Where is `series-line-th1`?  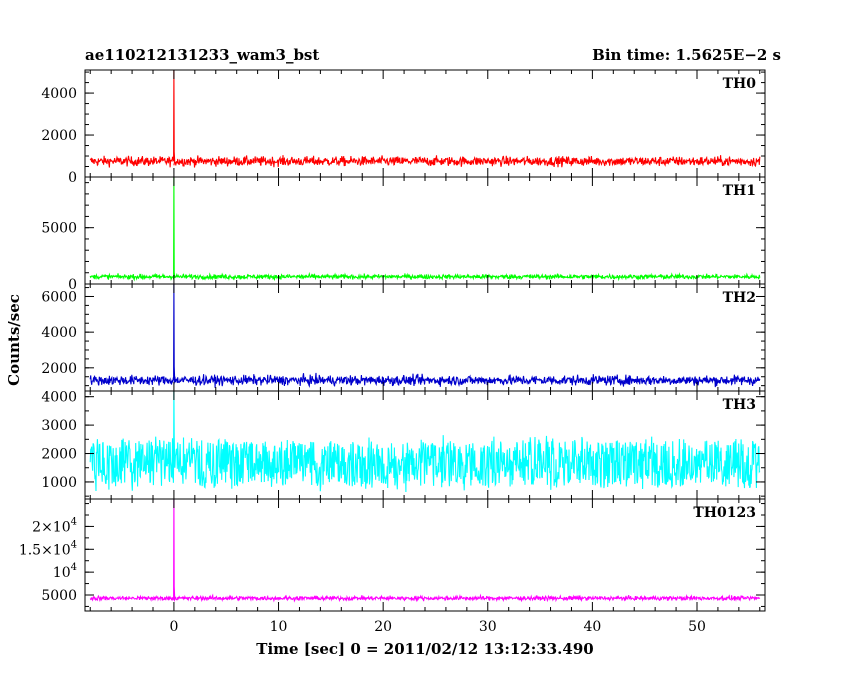
series-line-th1 is located at coordinates (425, 229).